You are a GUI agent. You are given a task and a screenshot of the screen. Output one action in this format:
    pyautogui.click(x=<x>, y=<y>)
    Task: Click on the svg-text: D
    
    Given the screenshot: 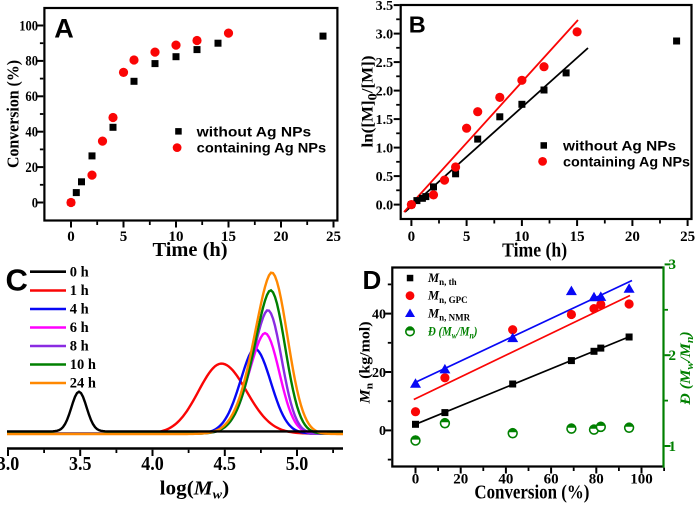 What is the action you would take?
    pyautogui.click(x=372, y=280)
    